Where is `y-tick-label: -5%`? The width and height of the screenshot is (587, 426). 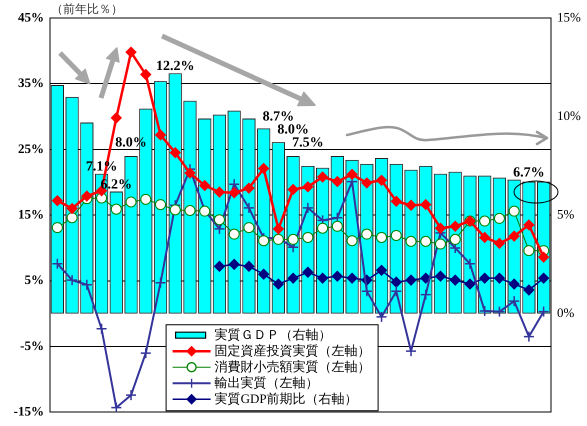
y-tick-label: -5% is located at coordinates (32, 345).